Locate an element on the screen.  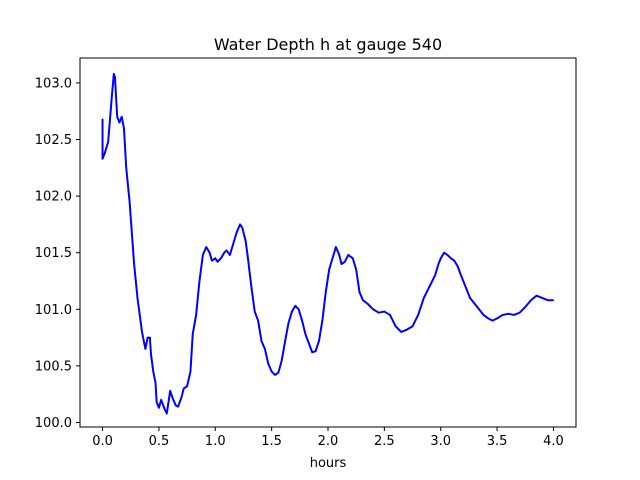
x-tick-label: 3.0 is located at coordinates (440, 441).